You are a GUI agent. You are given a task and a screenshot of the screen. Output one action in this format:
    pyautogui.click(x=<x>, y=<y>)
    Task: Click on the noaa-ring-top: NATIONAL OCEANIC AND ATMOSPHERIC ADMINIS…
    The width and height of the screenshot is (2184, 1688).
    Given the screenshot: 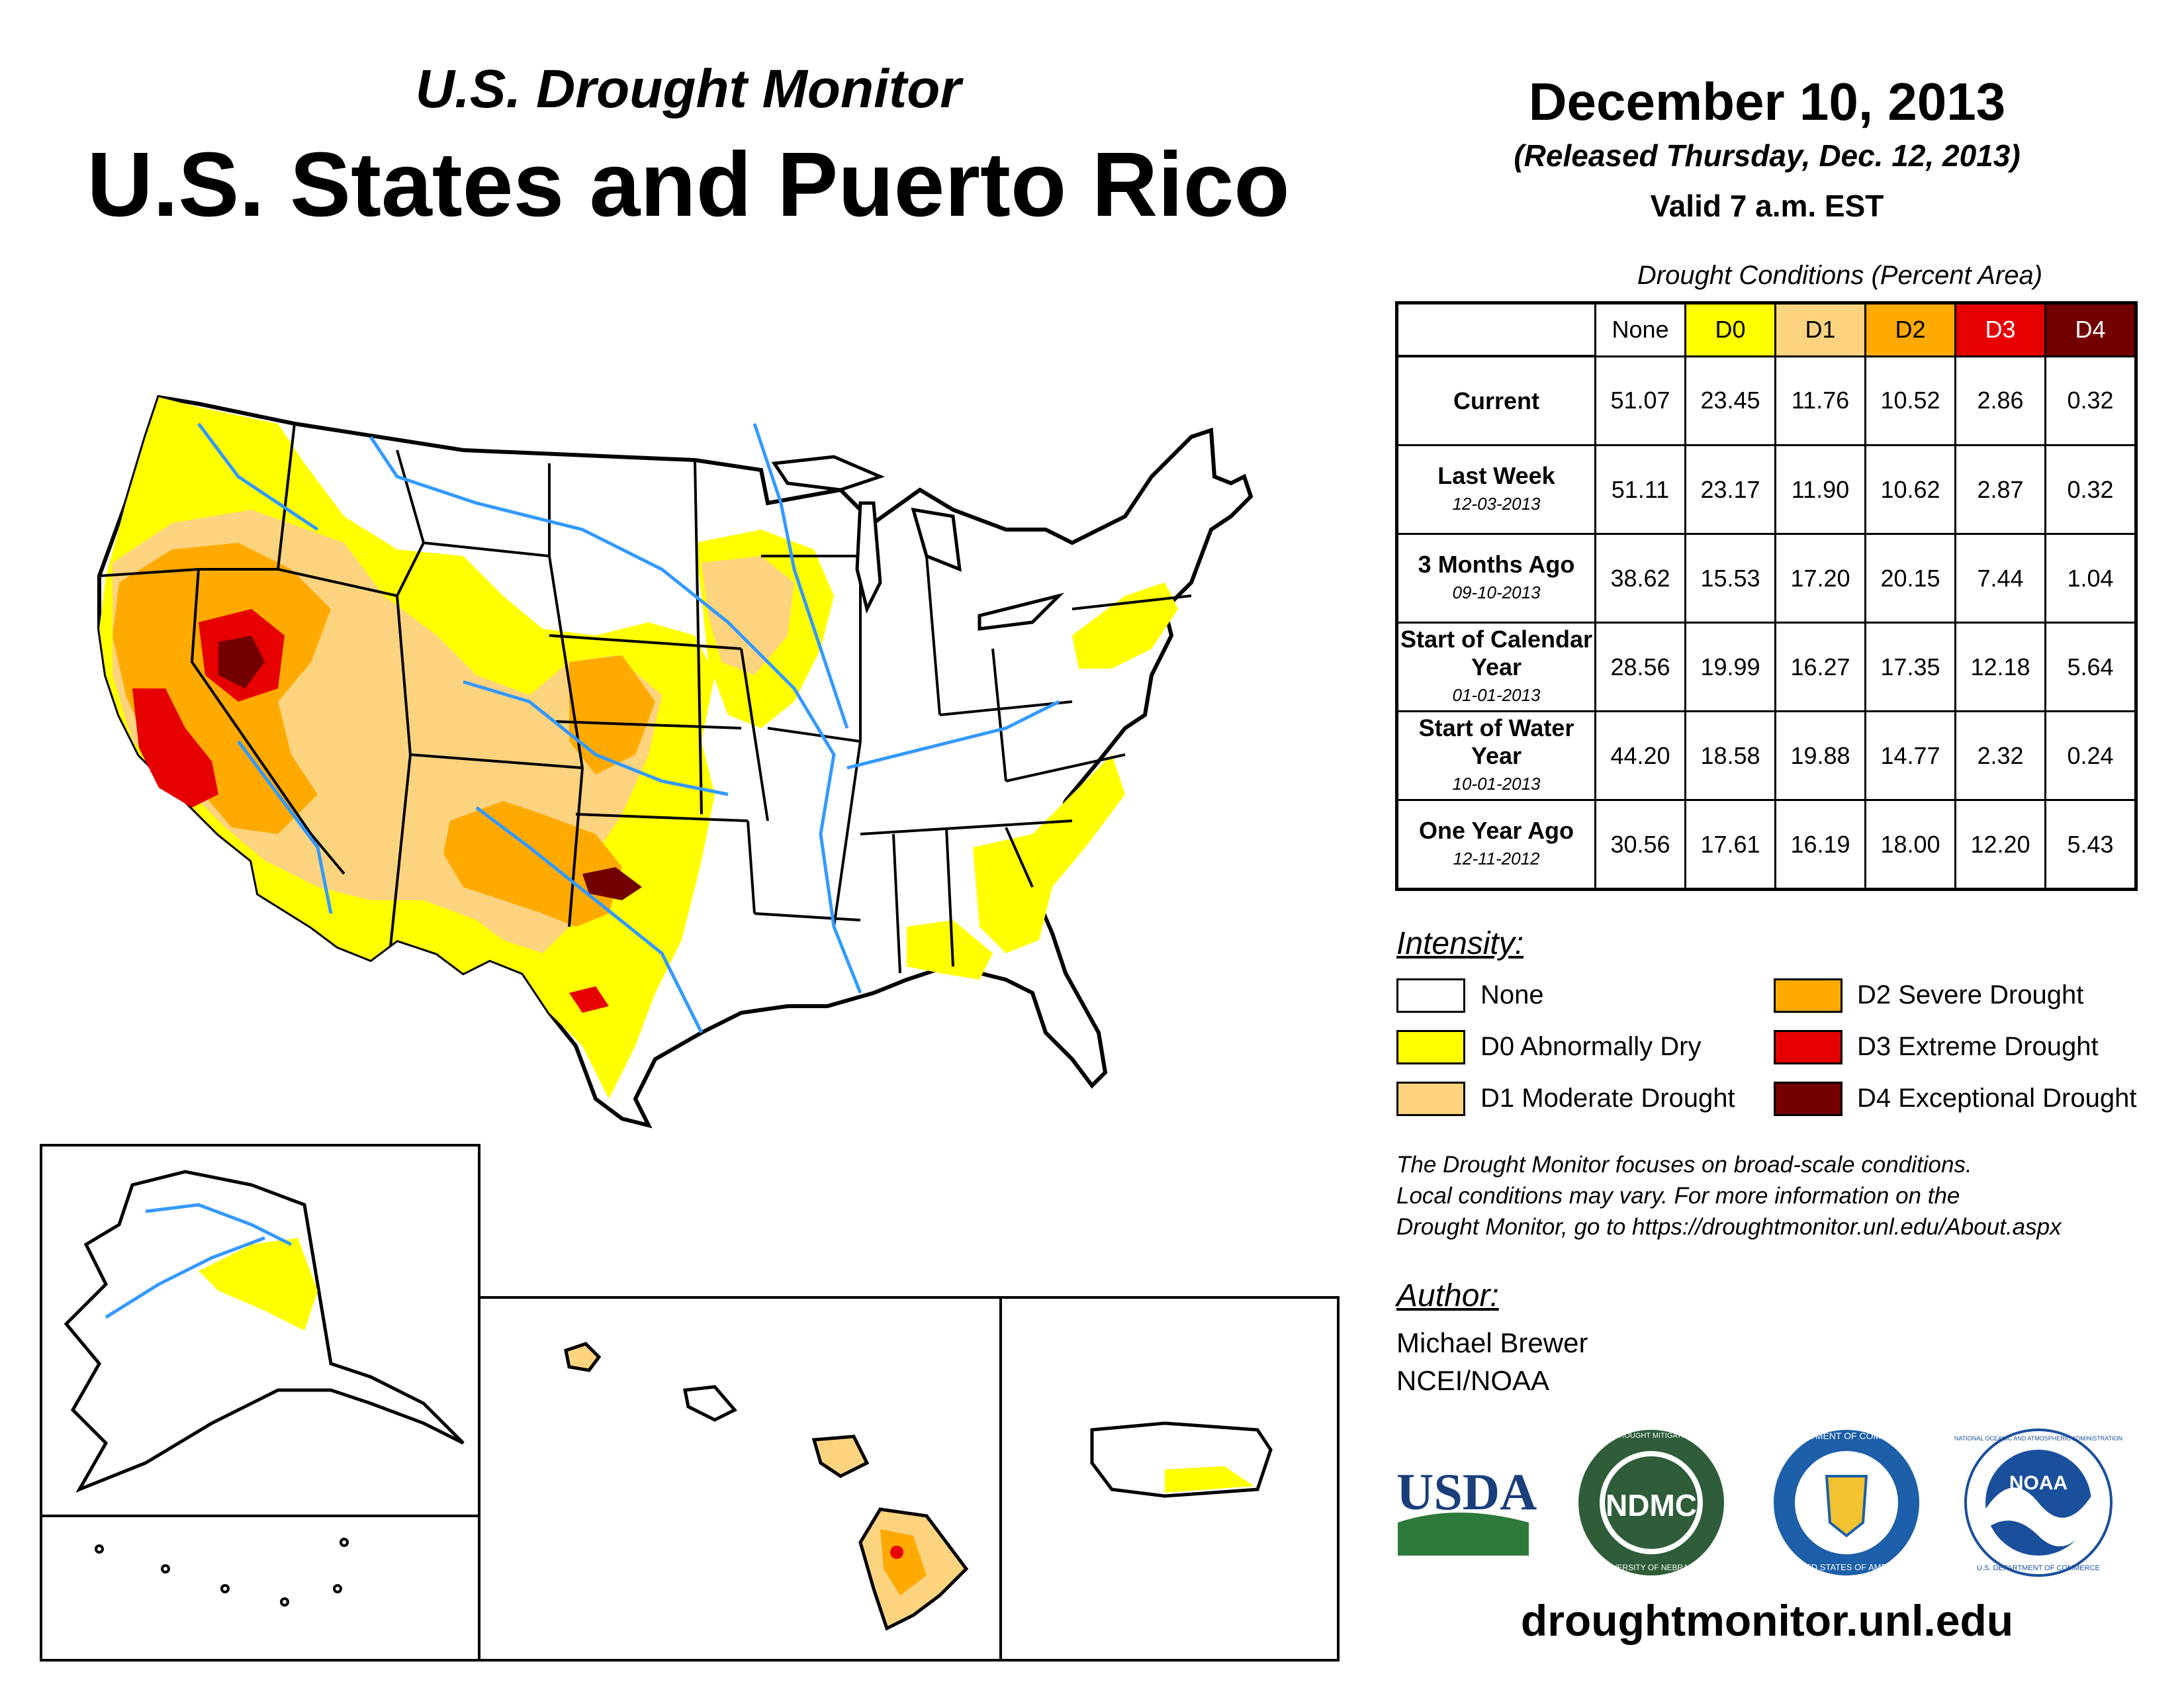 What is the action you would take?
    pyautogui.click(x=2038, y=1438)
    